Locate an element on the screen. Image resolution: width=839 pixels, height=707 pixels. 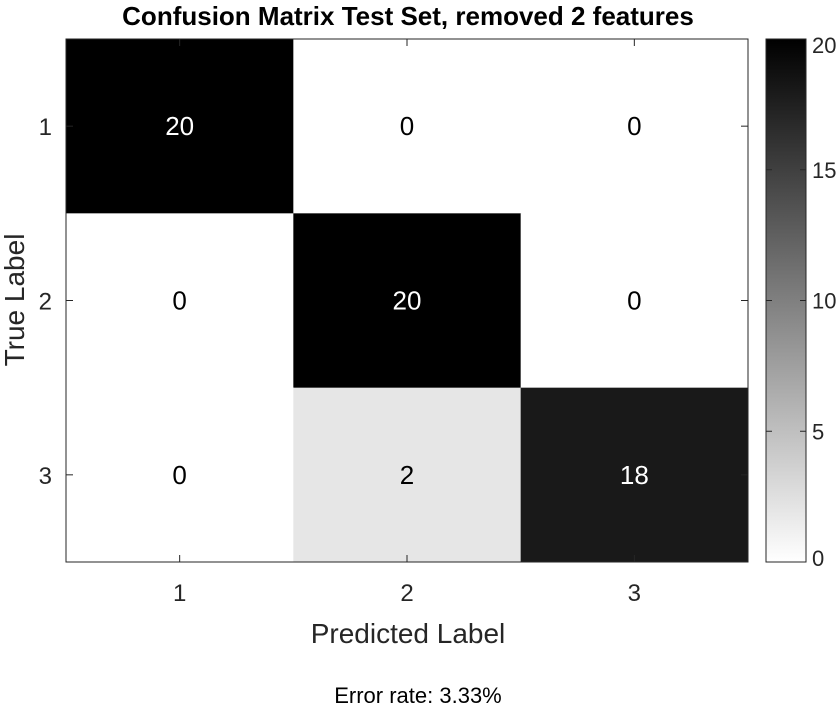
x-tick-label: 2 is located at coordinates (406, 593).